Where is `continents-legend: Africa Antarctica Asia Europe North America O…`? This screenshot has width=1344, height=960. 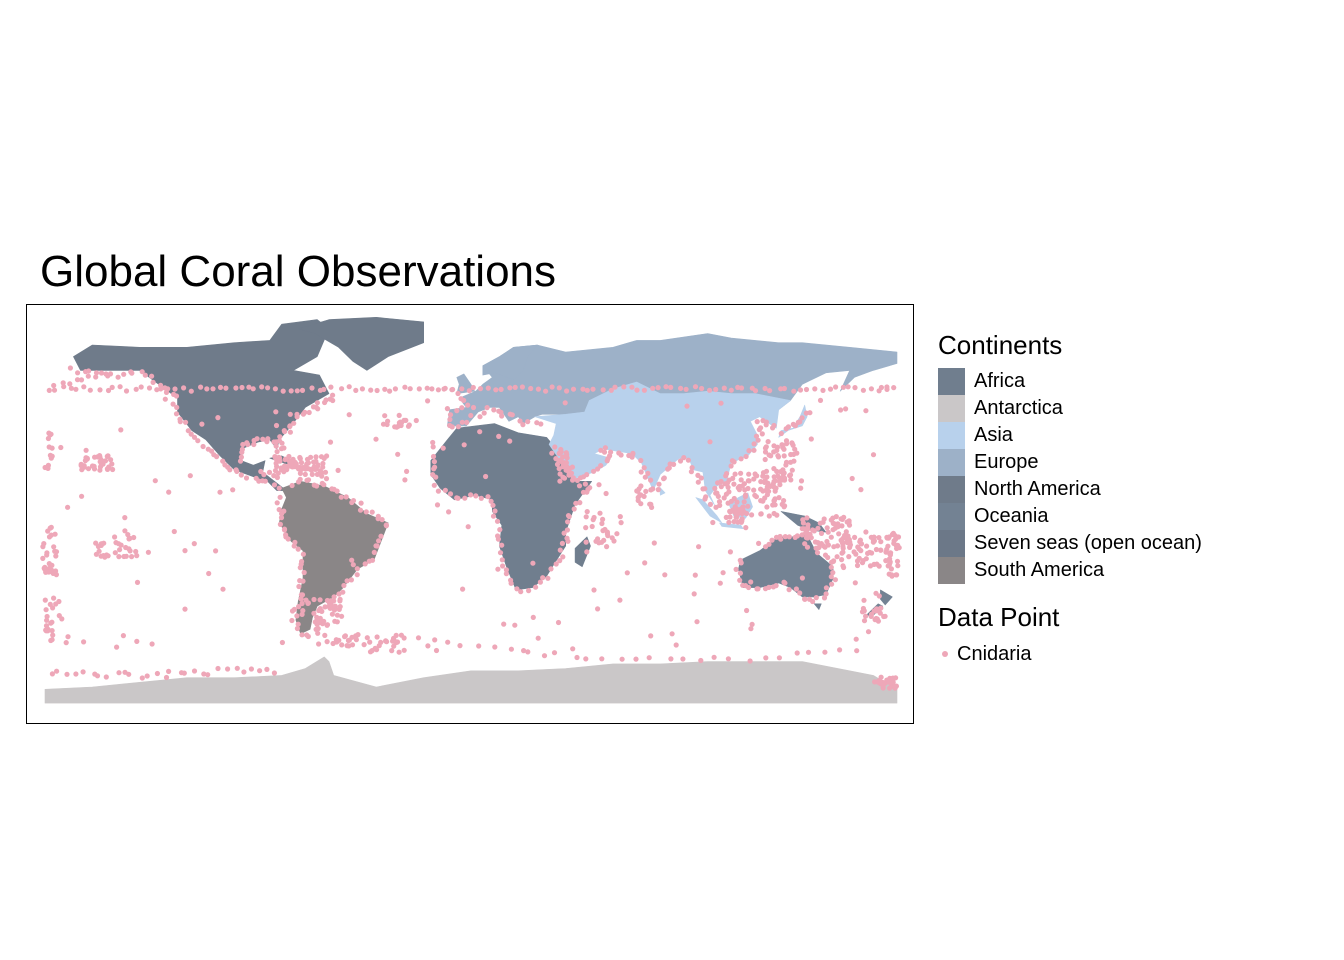
continents-legend: Africa Antarctica Asia Europe North America O… is located at coordinates (1138, 476).